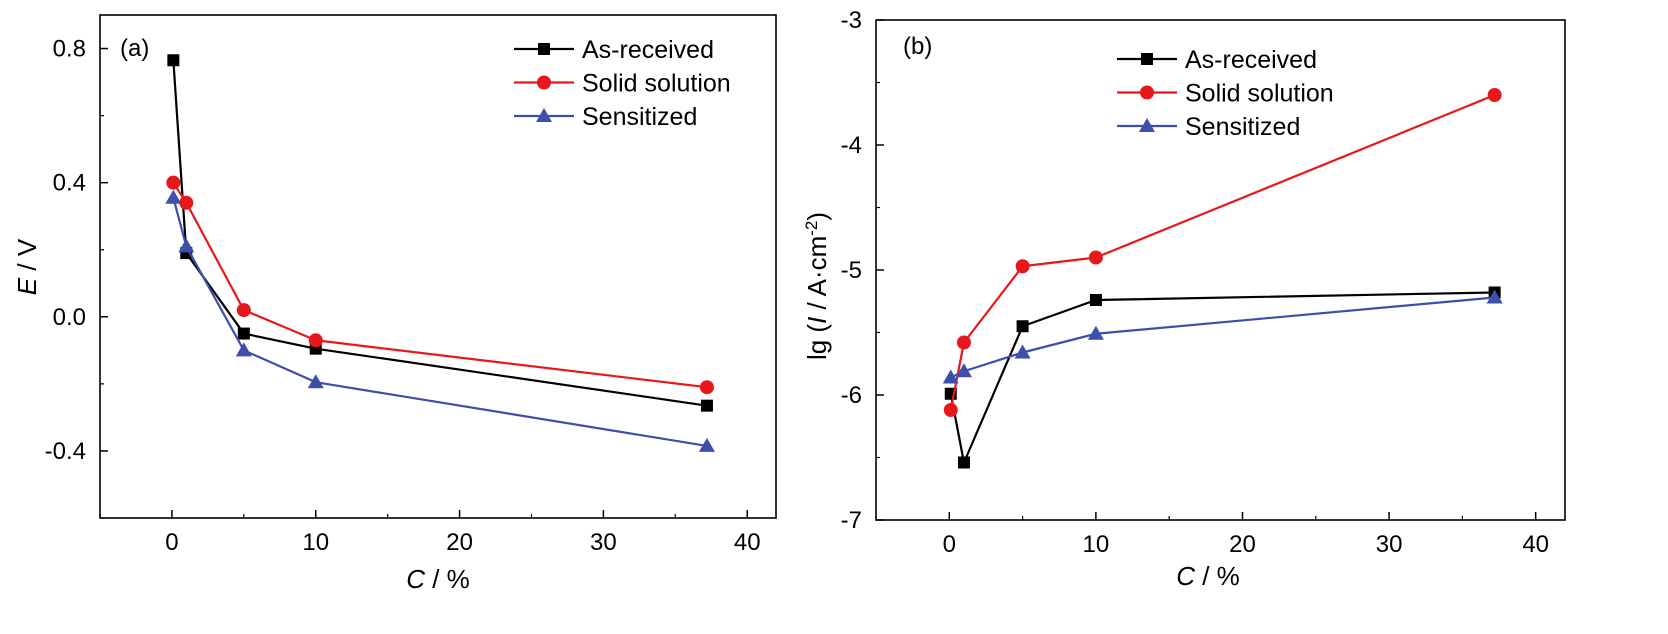  I want to click on y-tick-label-b: -4, so click(851, 145).